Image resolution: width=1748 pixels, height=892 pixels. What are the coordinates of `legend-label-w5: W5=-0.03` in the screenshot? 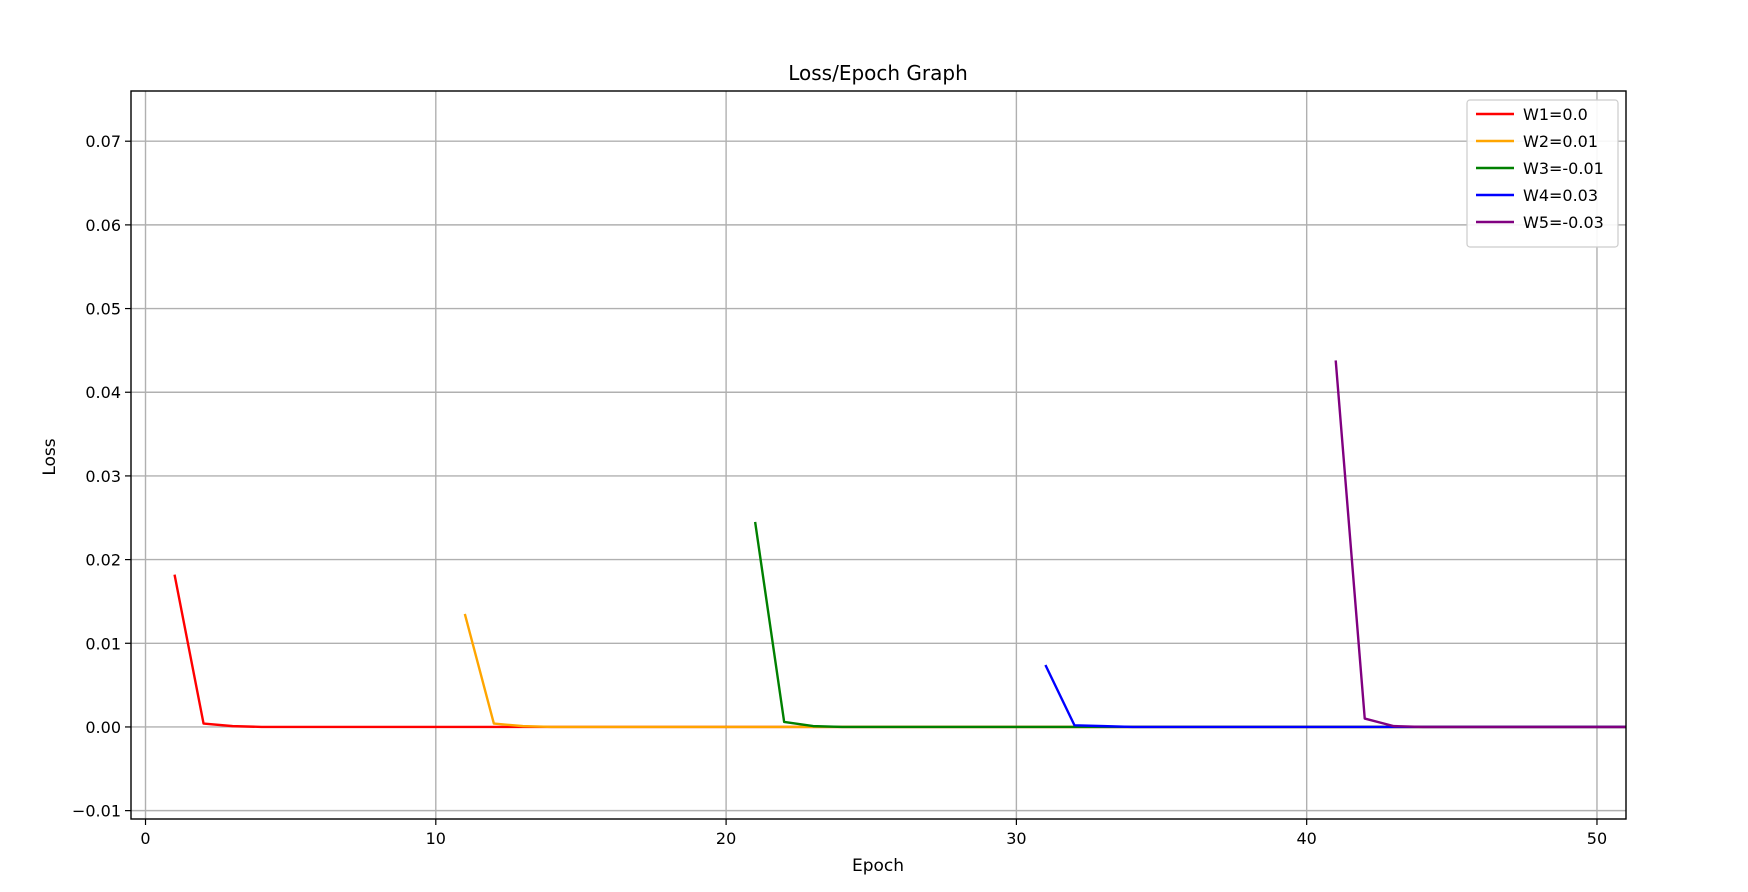 It's located at (1563, 222).